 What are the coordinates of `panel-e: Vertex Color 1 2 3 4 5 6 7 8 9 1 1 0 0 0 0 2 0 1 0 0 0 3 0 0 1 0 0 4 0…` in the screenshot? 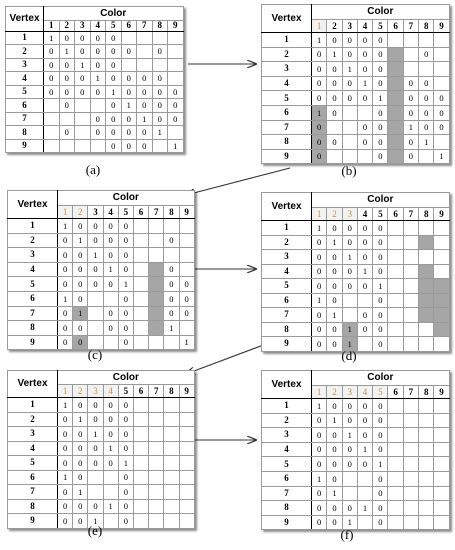 It's located at (101, 449).